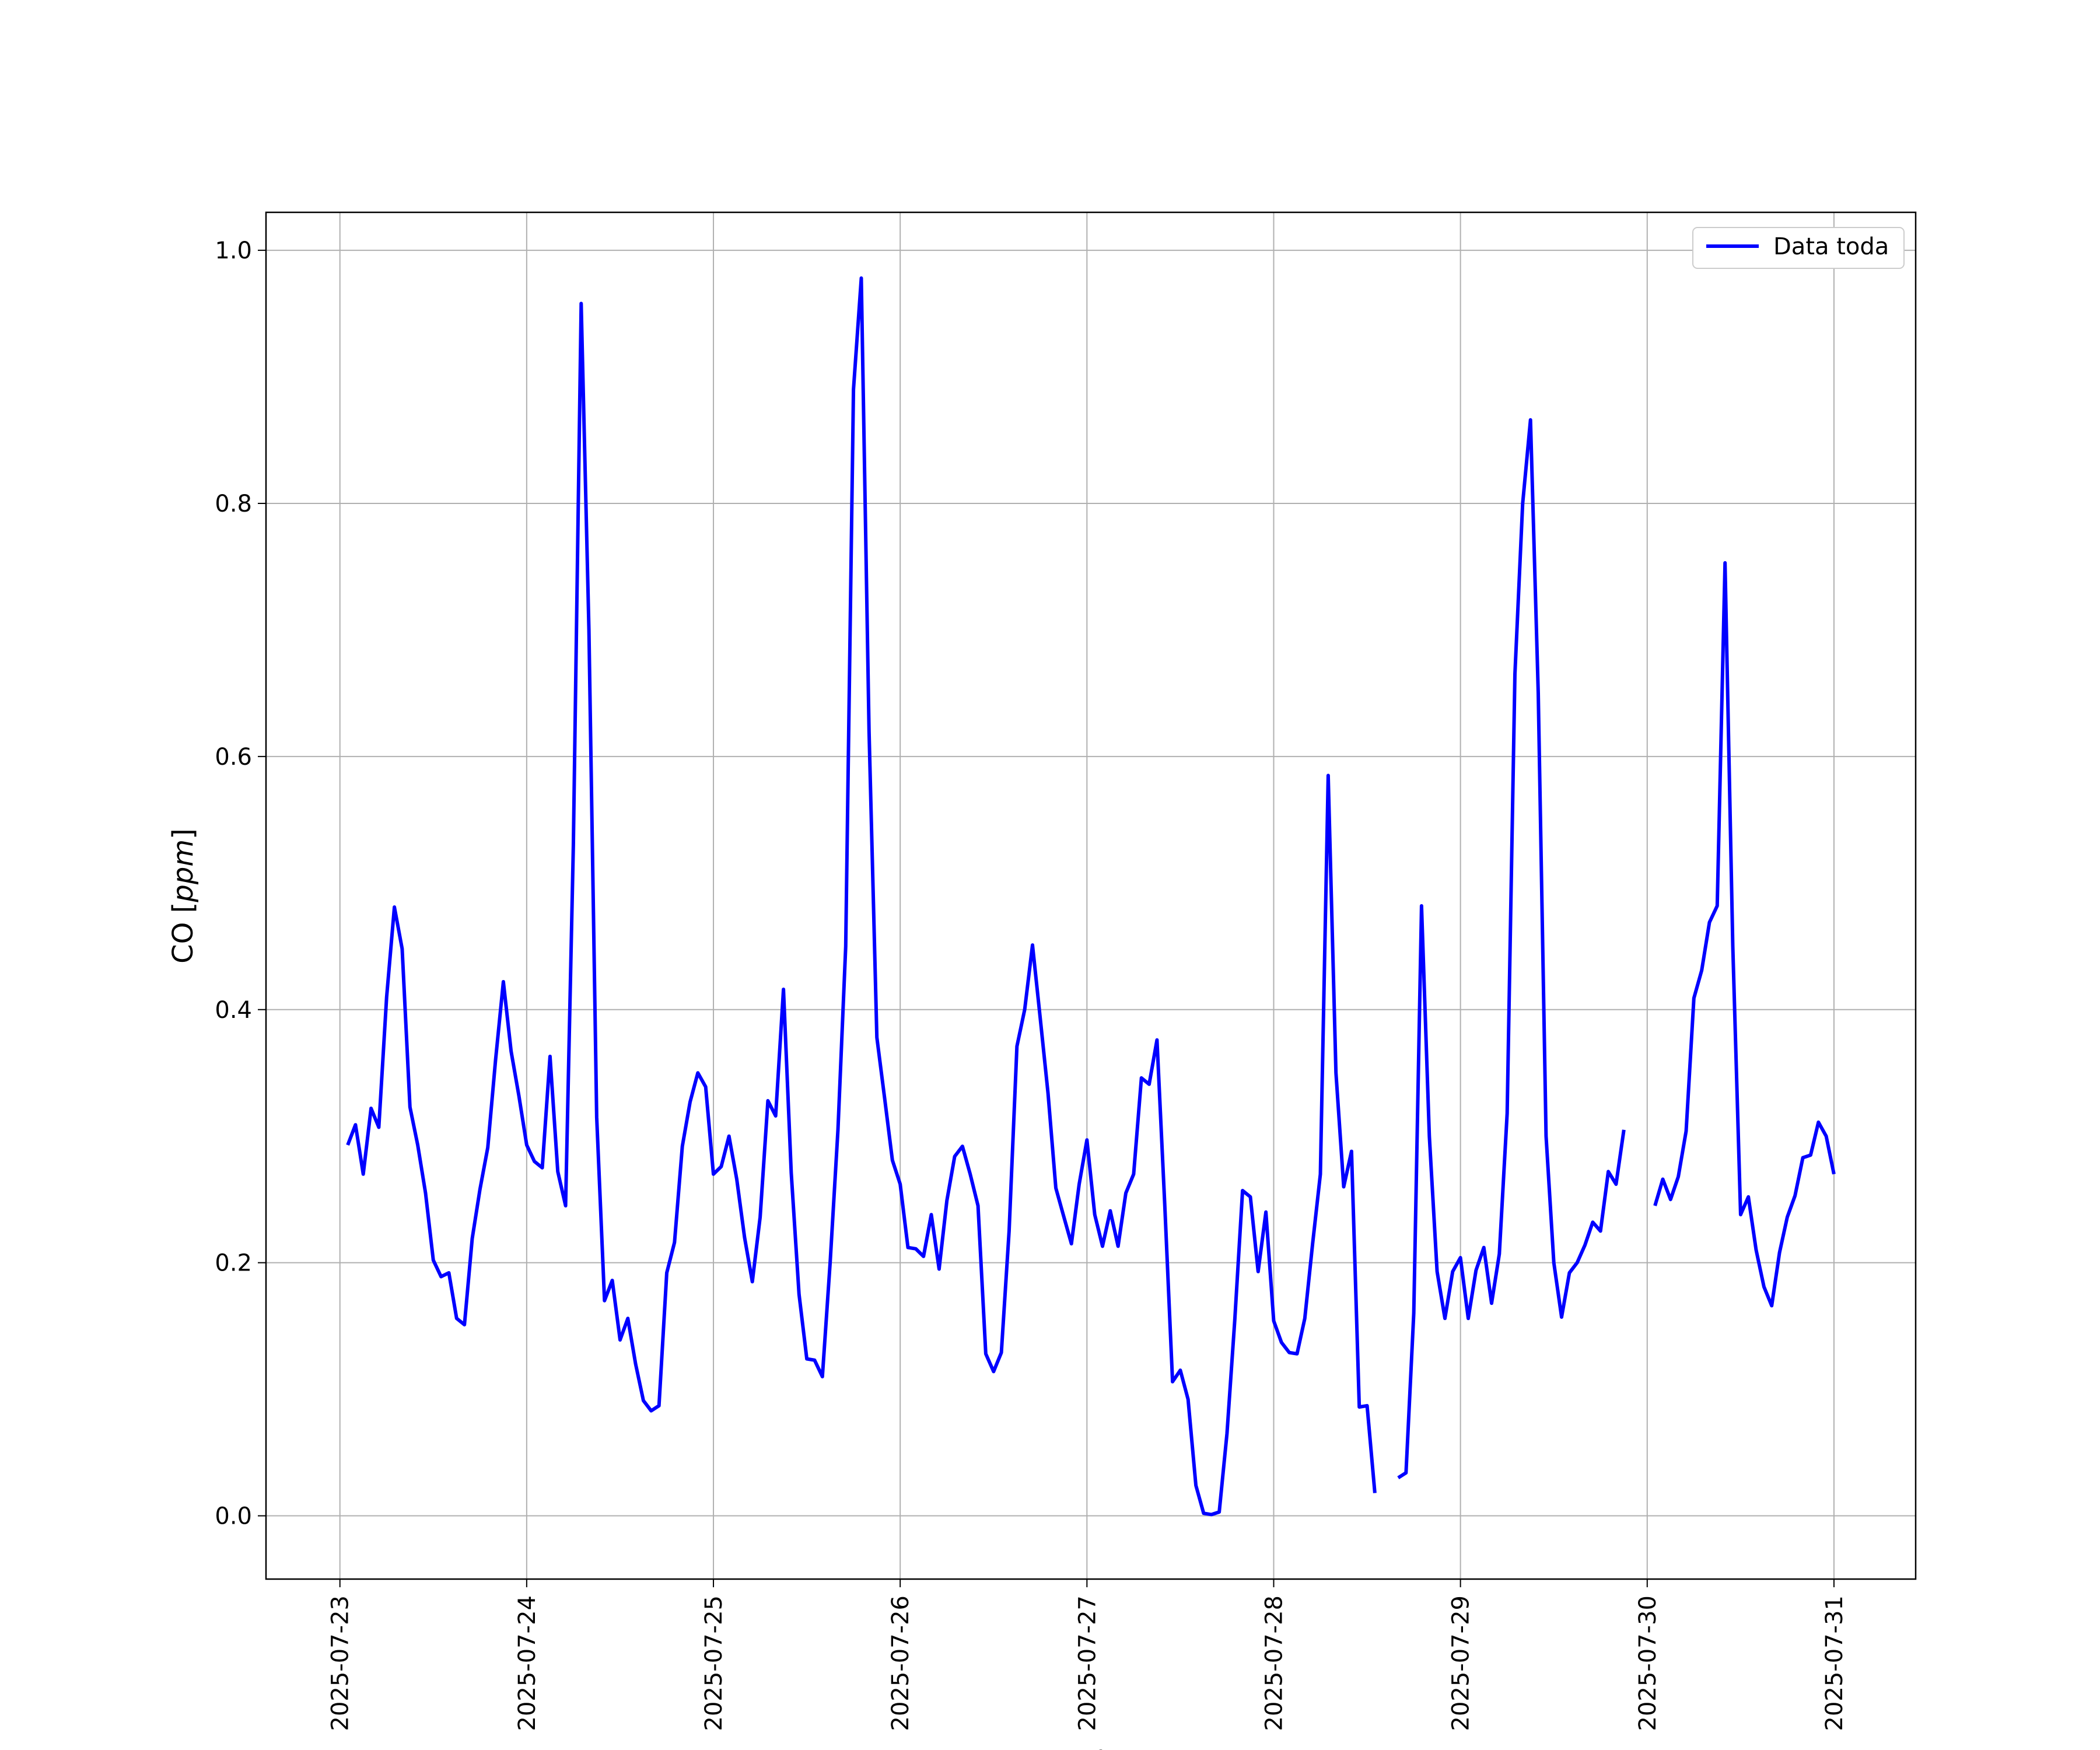  What do you see at coordinates (1831, 246) in the screenshot?
I see `legend-label-data-toda: Data toda` at bounding box center [1831, 246].